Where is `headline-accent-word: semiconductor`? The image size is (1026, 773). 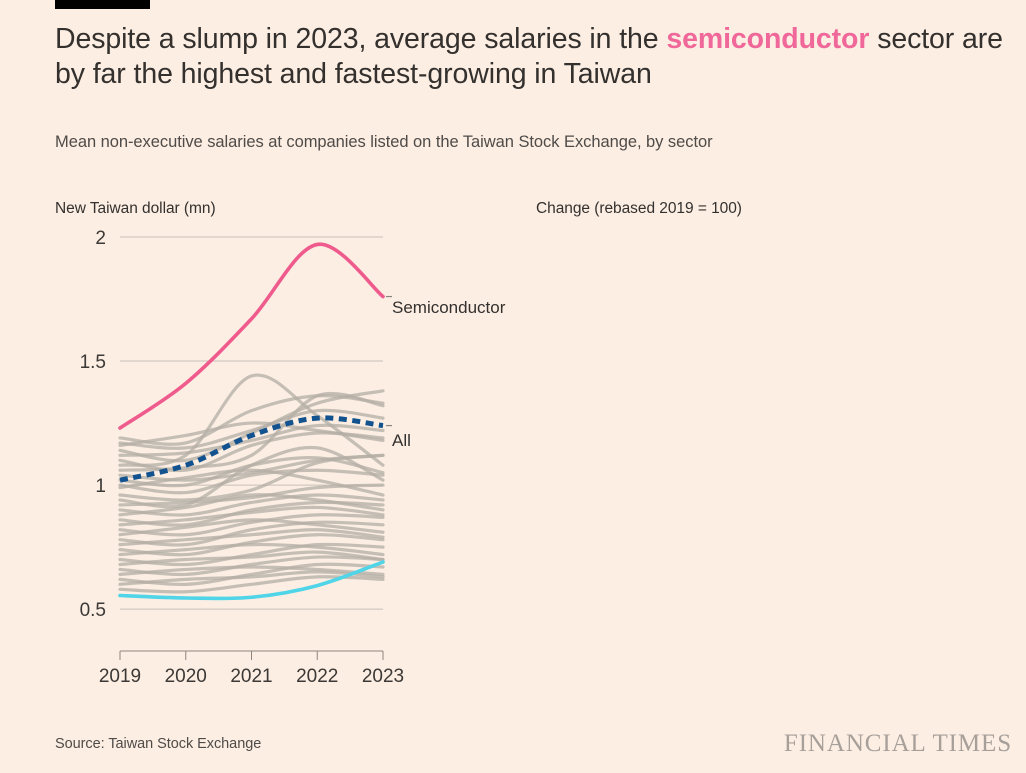
headline-accent-word: semiconductor is located at coordinates (768, 39).